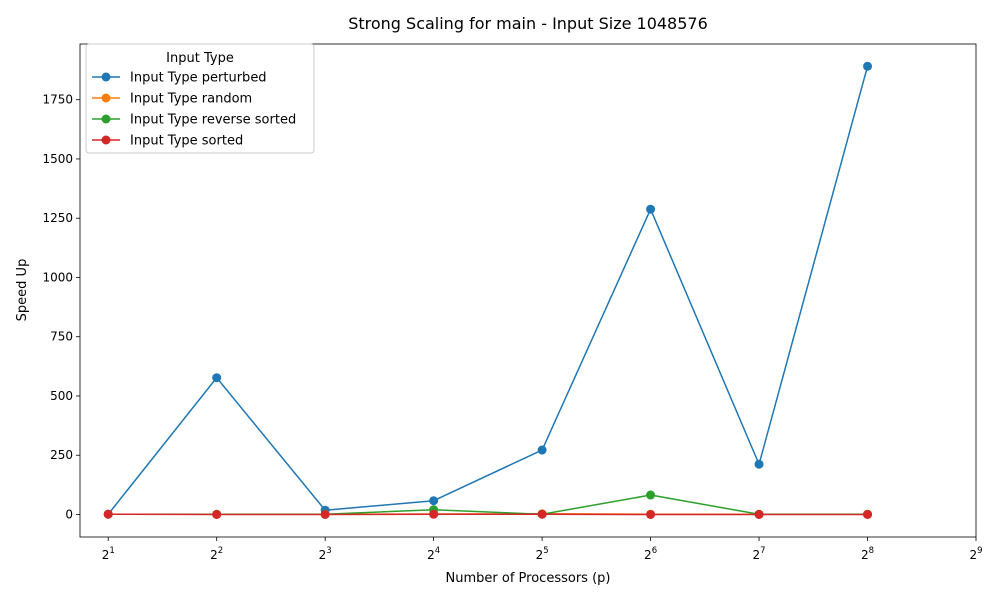 The width and height of the screenshot is (1000, 600). Describe the element at coordinates (57, 277) in the screenshot. I see `y-tick-label: 1000` at that location.